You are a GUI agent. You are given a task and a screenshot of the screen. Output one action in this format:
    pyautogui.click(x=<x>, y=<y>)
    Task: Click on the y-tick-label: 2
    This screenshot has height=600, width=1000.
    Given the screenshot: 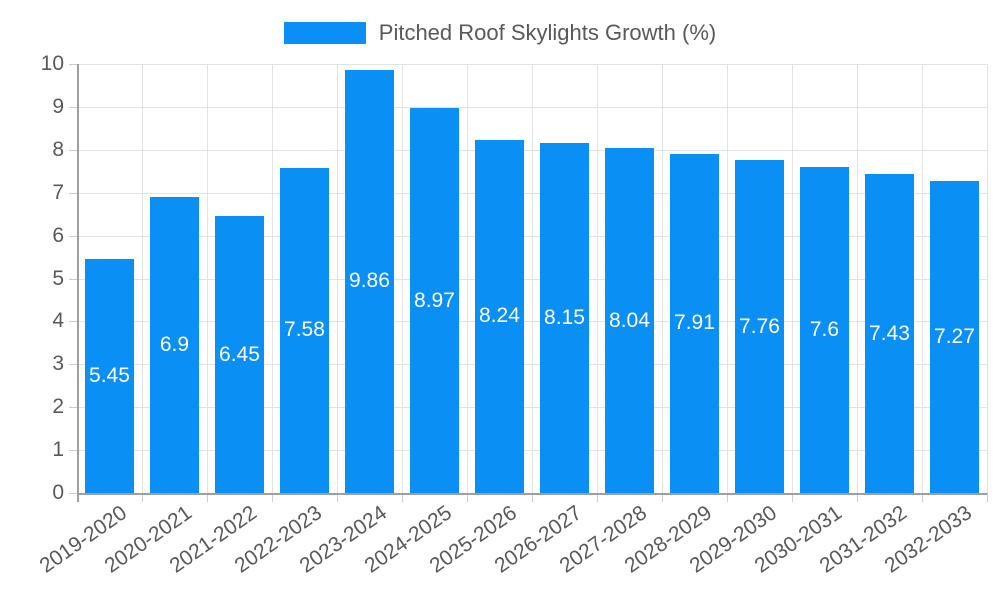 What is the action you would take?
    pyautogui.click(x=58, y=406)
    